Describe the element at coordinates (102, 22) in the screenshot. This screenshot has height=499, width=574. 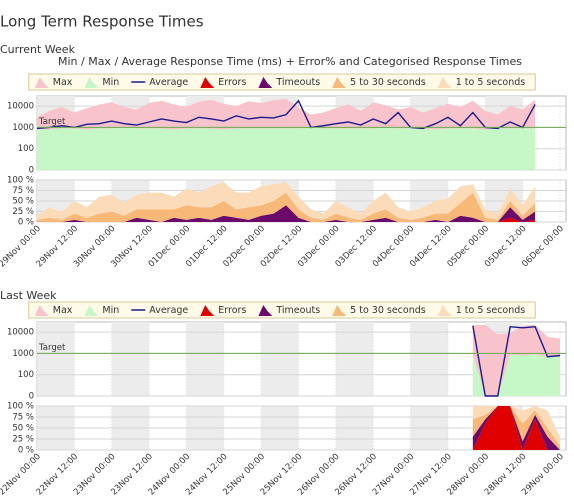
I see `page-title: Long Term Response Times` at that location.